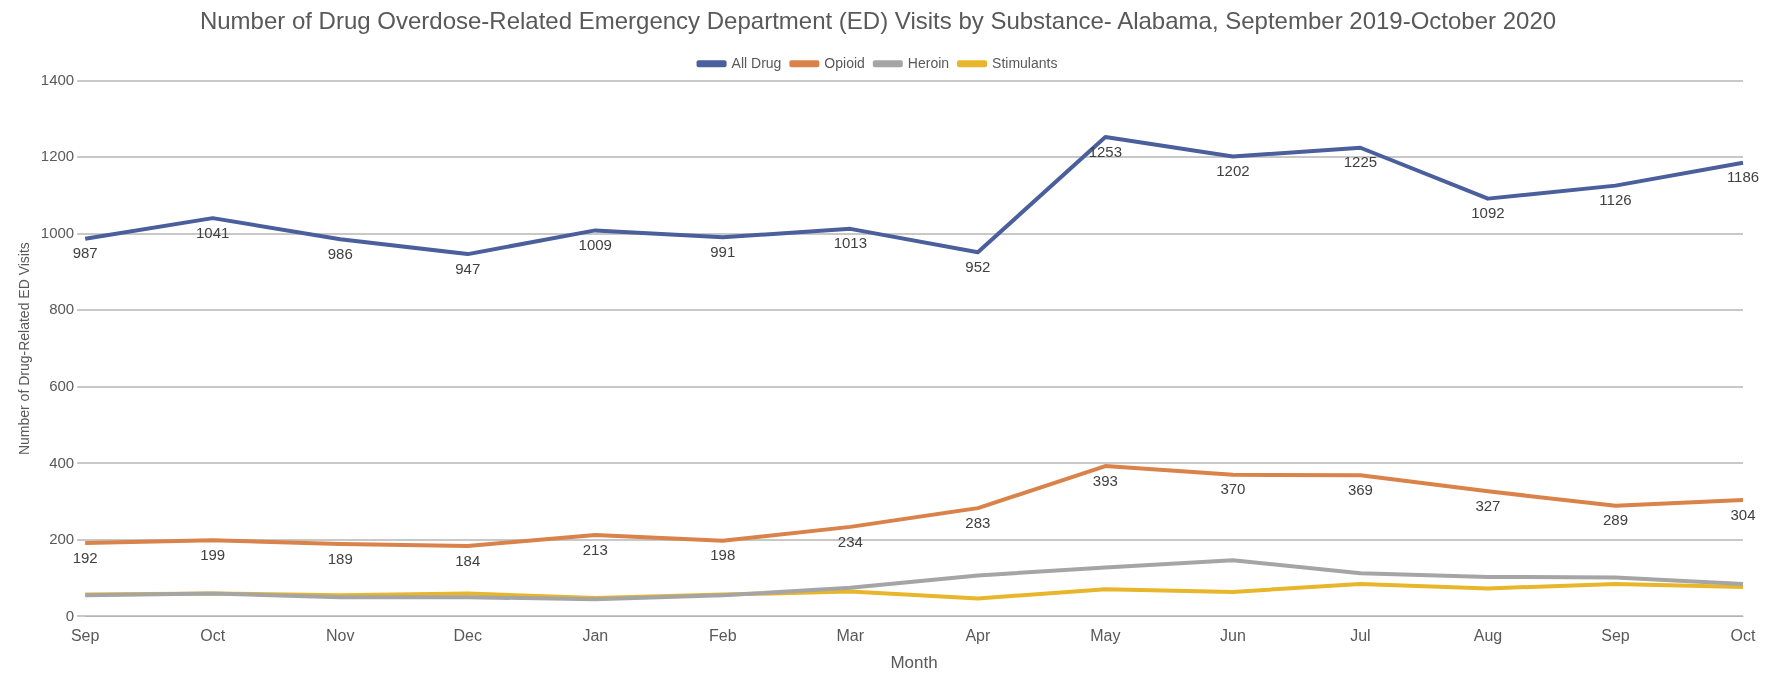 This screenshot has height=691, width=1787. What do you see at coordinates (1615, 520) in the screenshot?
I see `data-label: 289` at bounding box center [1615, 520].